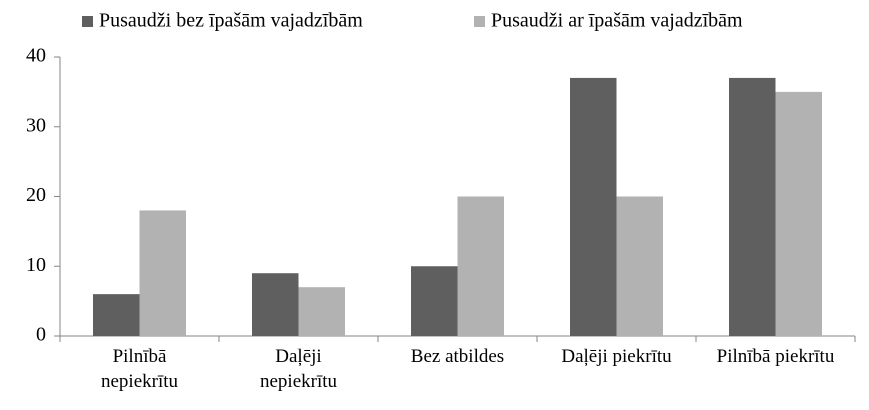  Describe the element at coordinates (36, 125) in the screenshot. I see `y-tick-label: 30` at that location.